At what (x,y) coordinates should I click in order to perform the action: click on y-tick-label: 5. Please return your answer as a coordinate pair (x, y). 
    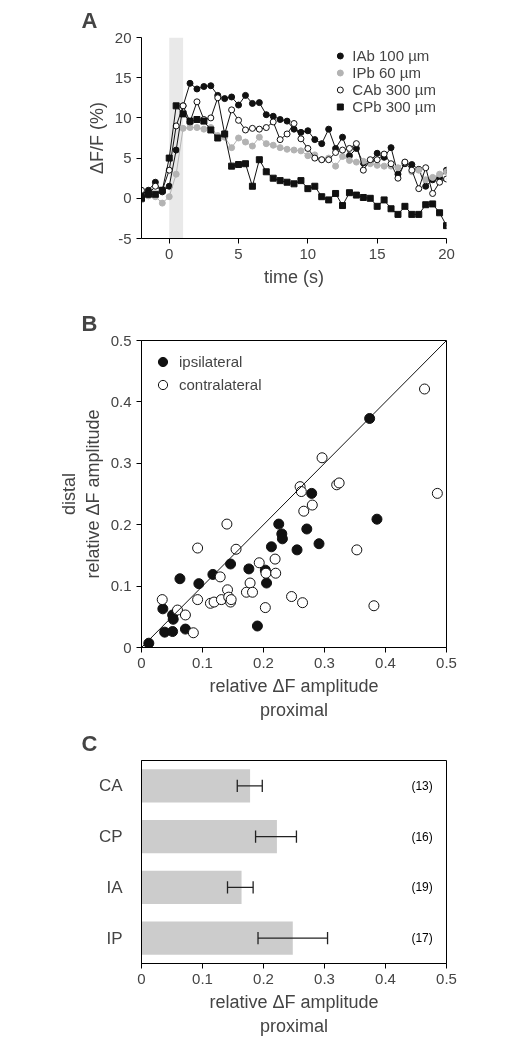
    Looking at the image, I should click on (127, 158).